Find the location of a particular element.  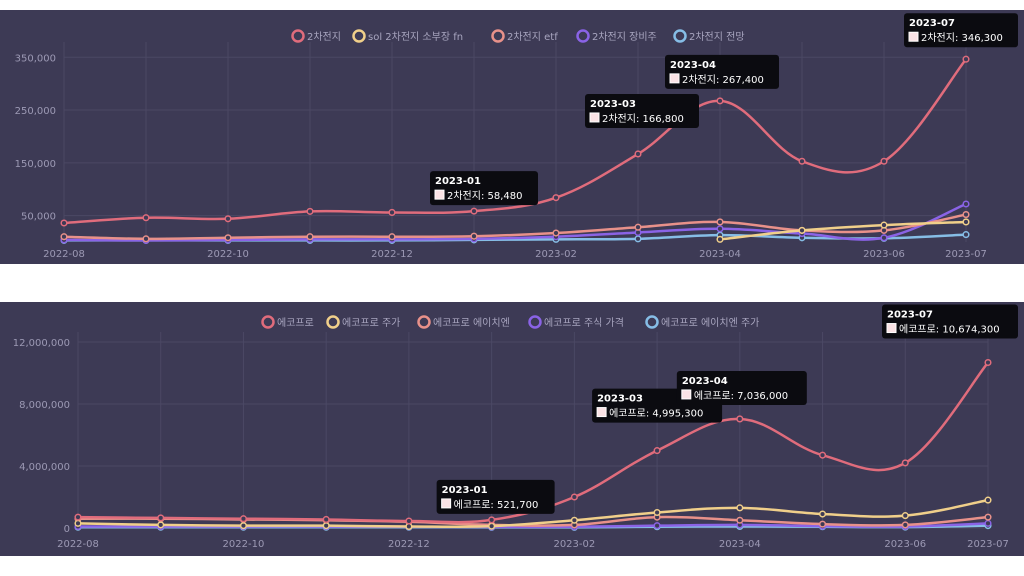

tooltip: 2023-07 에코프로: 10,674,300 is located at coordinates (950, 321).